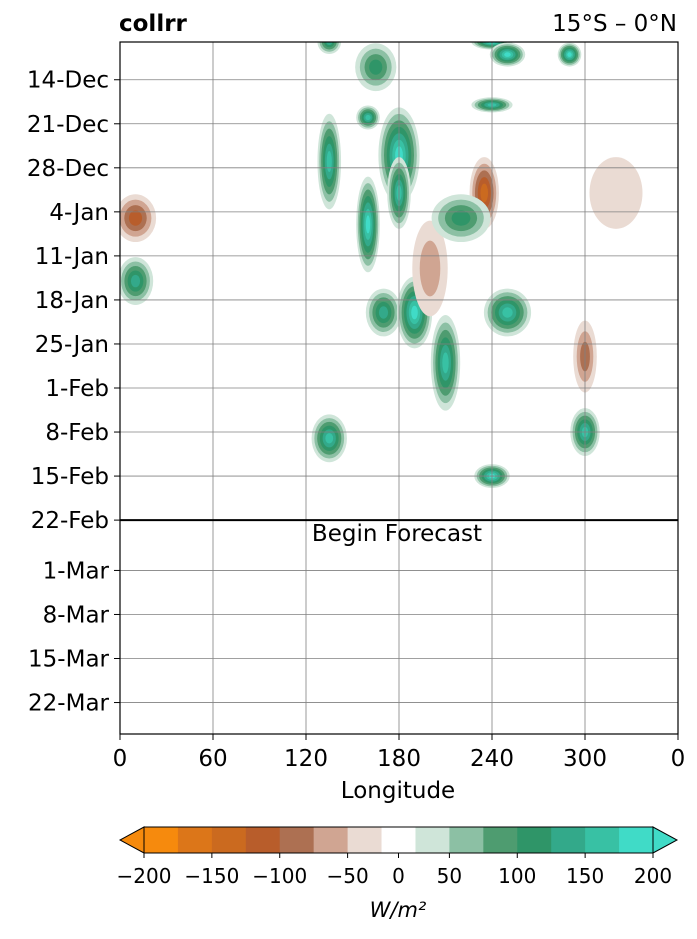 The image size is (697, 939). What do you see at coordinates (211, 876) in the screenshot?
I see `colorbar-tick-label: −150` at bounding box center [211, 876].